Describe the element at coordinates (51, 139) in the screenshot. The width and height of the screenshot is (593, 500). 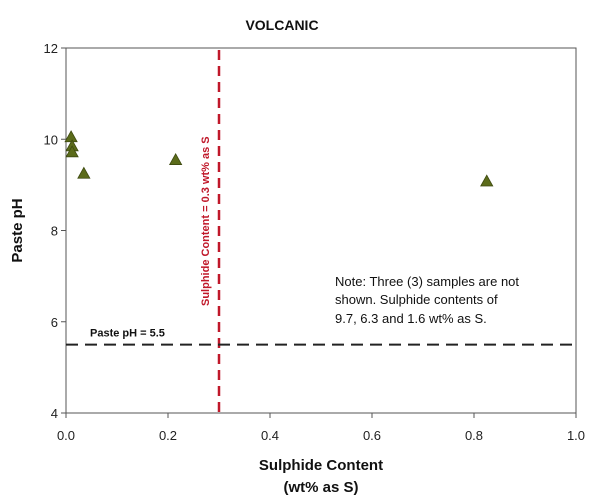
I see `y-tick-label: 10` at that location.